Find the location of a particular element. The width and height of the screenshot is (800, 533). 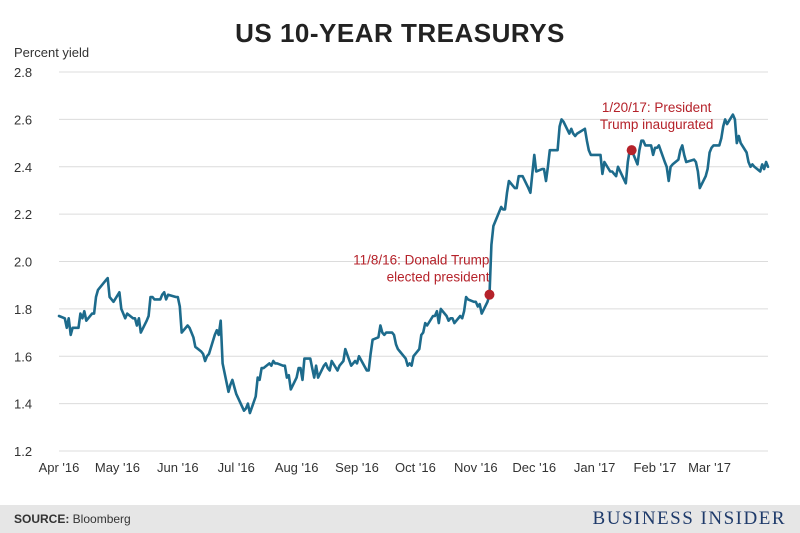

annotation-label: 1/20/17: President is located at coordinates (657, 107).